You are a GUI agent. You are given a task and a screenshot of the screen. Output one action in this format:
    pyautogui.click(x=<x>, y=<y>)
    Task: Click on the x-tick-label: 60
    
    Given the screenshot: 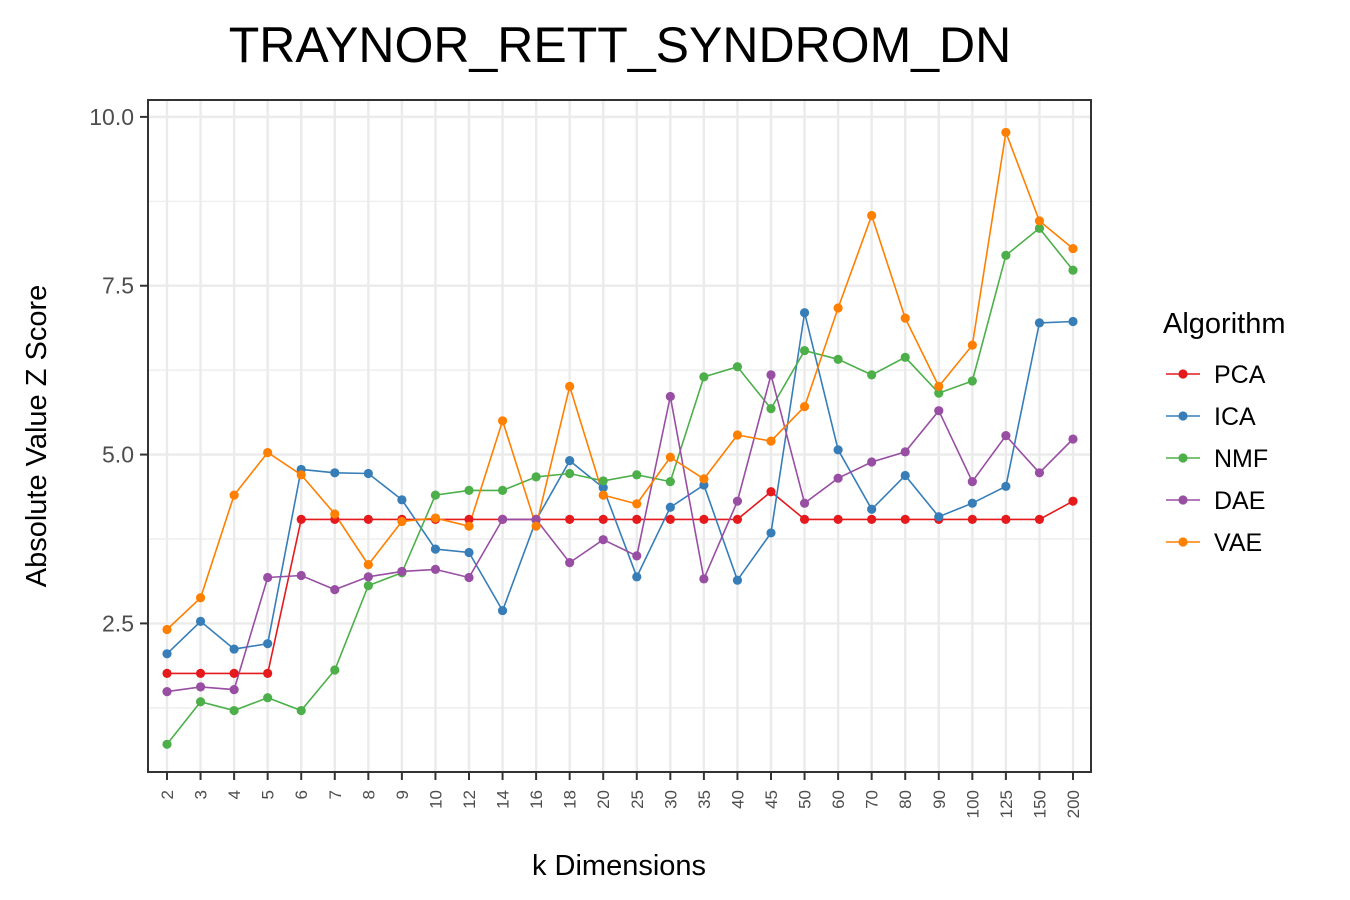 What is the action you would take?
    pyautogui.click(x=838, y=799)
    